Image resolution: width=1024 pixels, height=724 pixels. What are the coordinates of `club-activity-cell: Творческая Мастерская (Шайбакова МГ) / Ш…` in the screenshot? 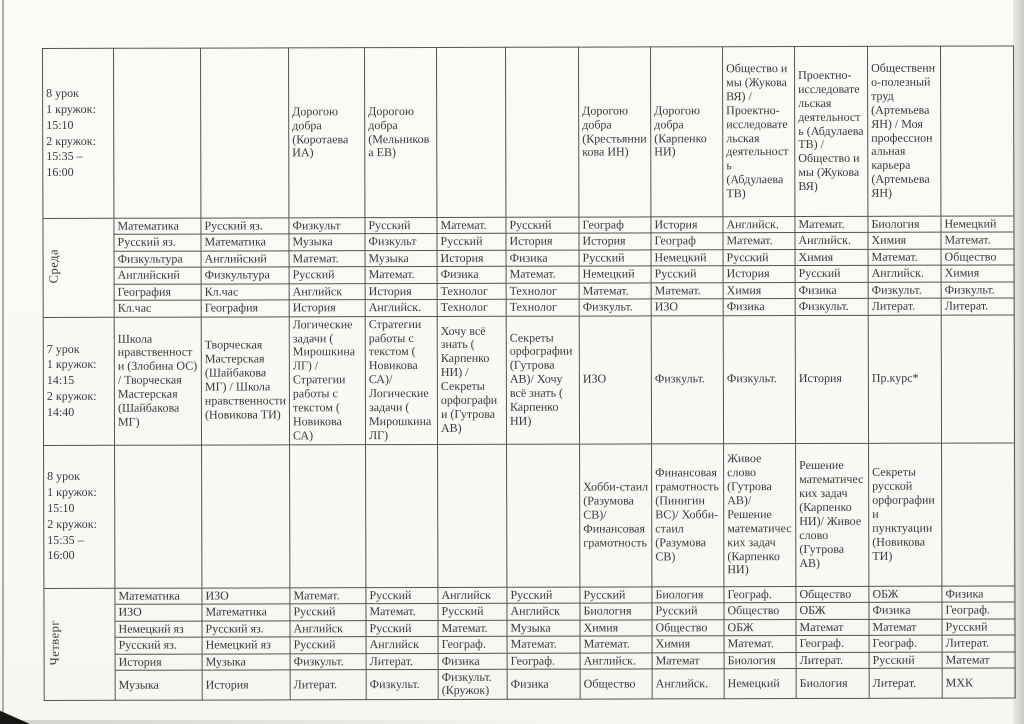 It's located at (245, 380).